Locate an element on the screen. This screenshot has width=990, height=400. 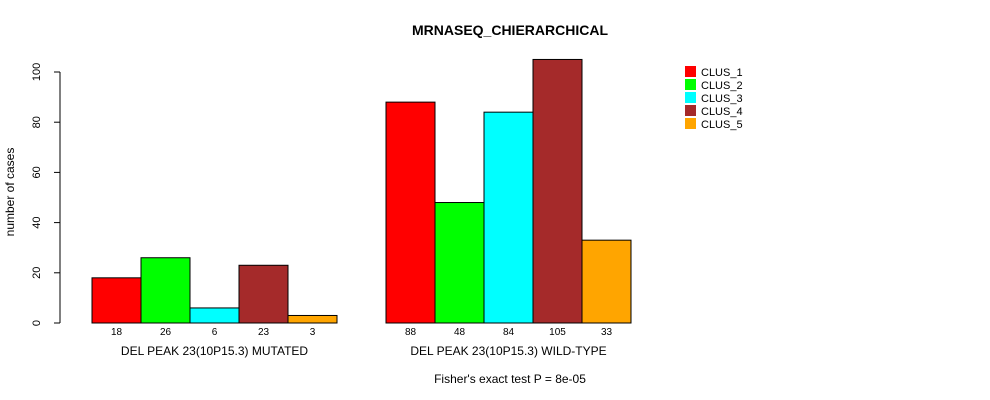
group-label: DEL PEAK 23(10P15.3) MUTATED is located at coordinates (215, 351).